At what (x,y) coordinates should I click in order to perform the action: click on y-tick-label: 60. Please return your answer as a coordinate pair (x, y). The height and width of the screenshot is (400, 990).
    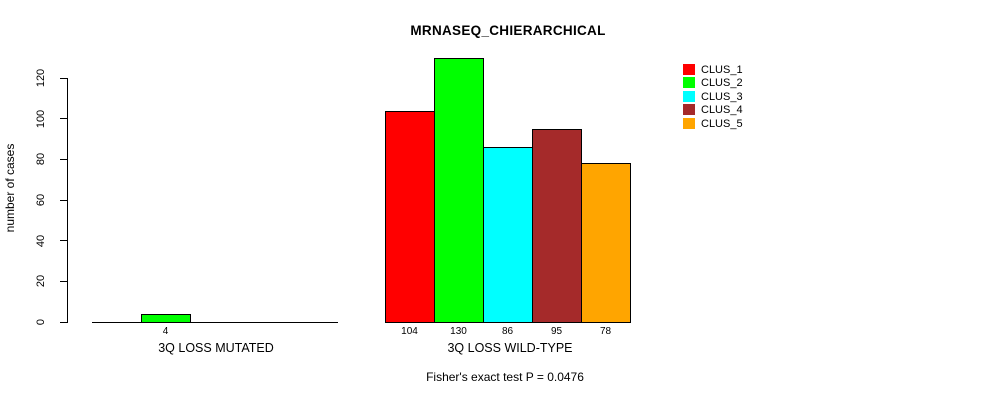
    Looking at the image, I should click on (41, 200).